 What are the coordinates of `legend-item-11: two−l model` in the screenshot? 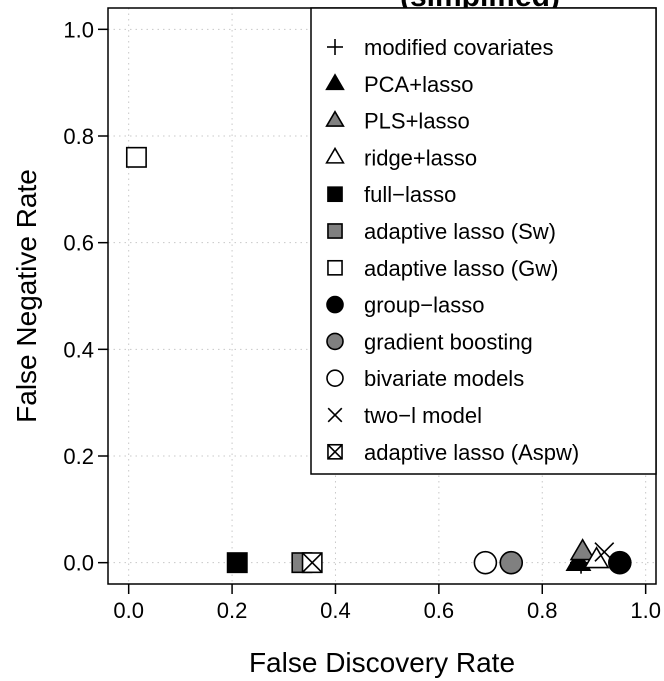 It's located at (404, 415).